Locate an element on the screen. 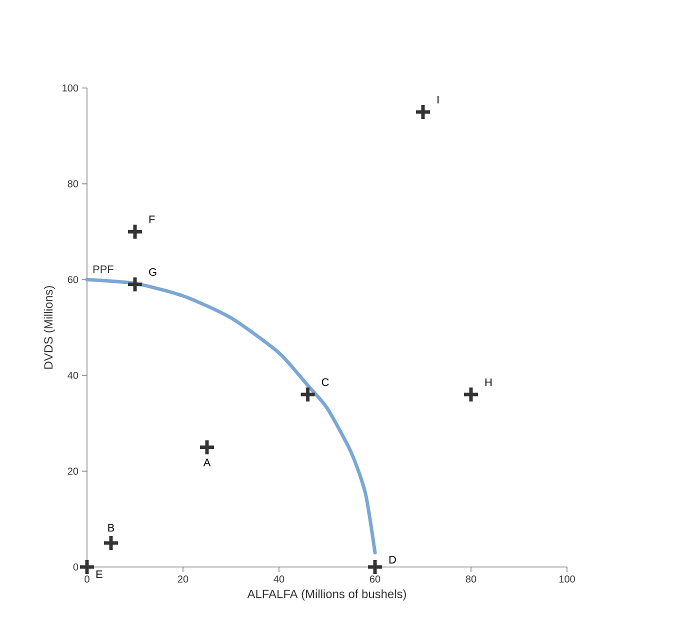 This screenshot has width=684, height=643. y-axis-title: DVDS (Millions) is located at coordinates (50, 327).